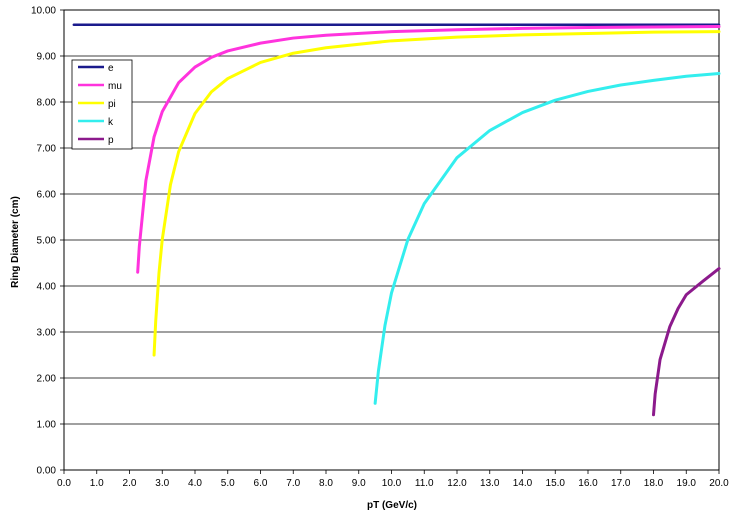 The image size is (731, 518). I want to click on legend-box, so click(102, 104).